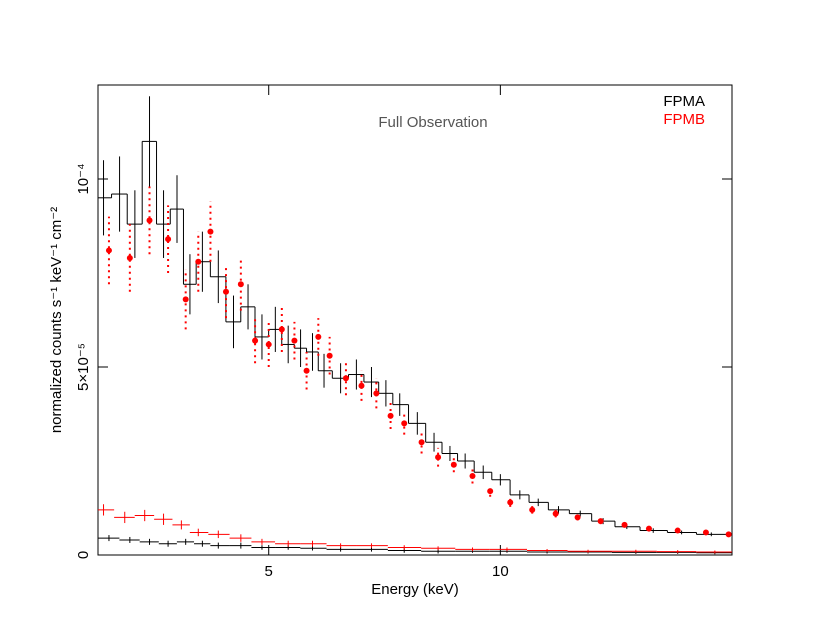 The width and height of the screenshot is (830, 642). Describe the element at coordinates (56, 320) in the screenshot. I see `y-axis-label: normalized counts s⁻¹ keV⁻¹ cm⁻²` at that location.